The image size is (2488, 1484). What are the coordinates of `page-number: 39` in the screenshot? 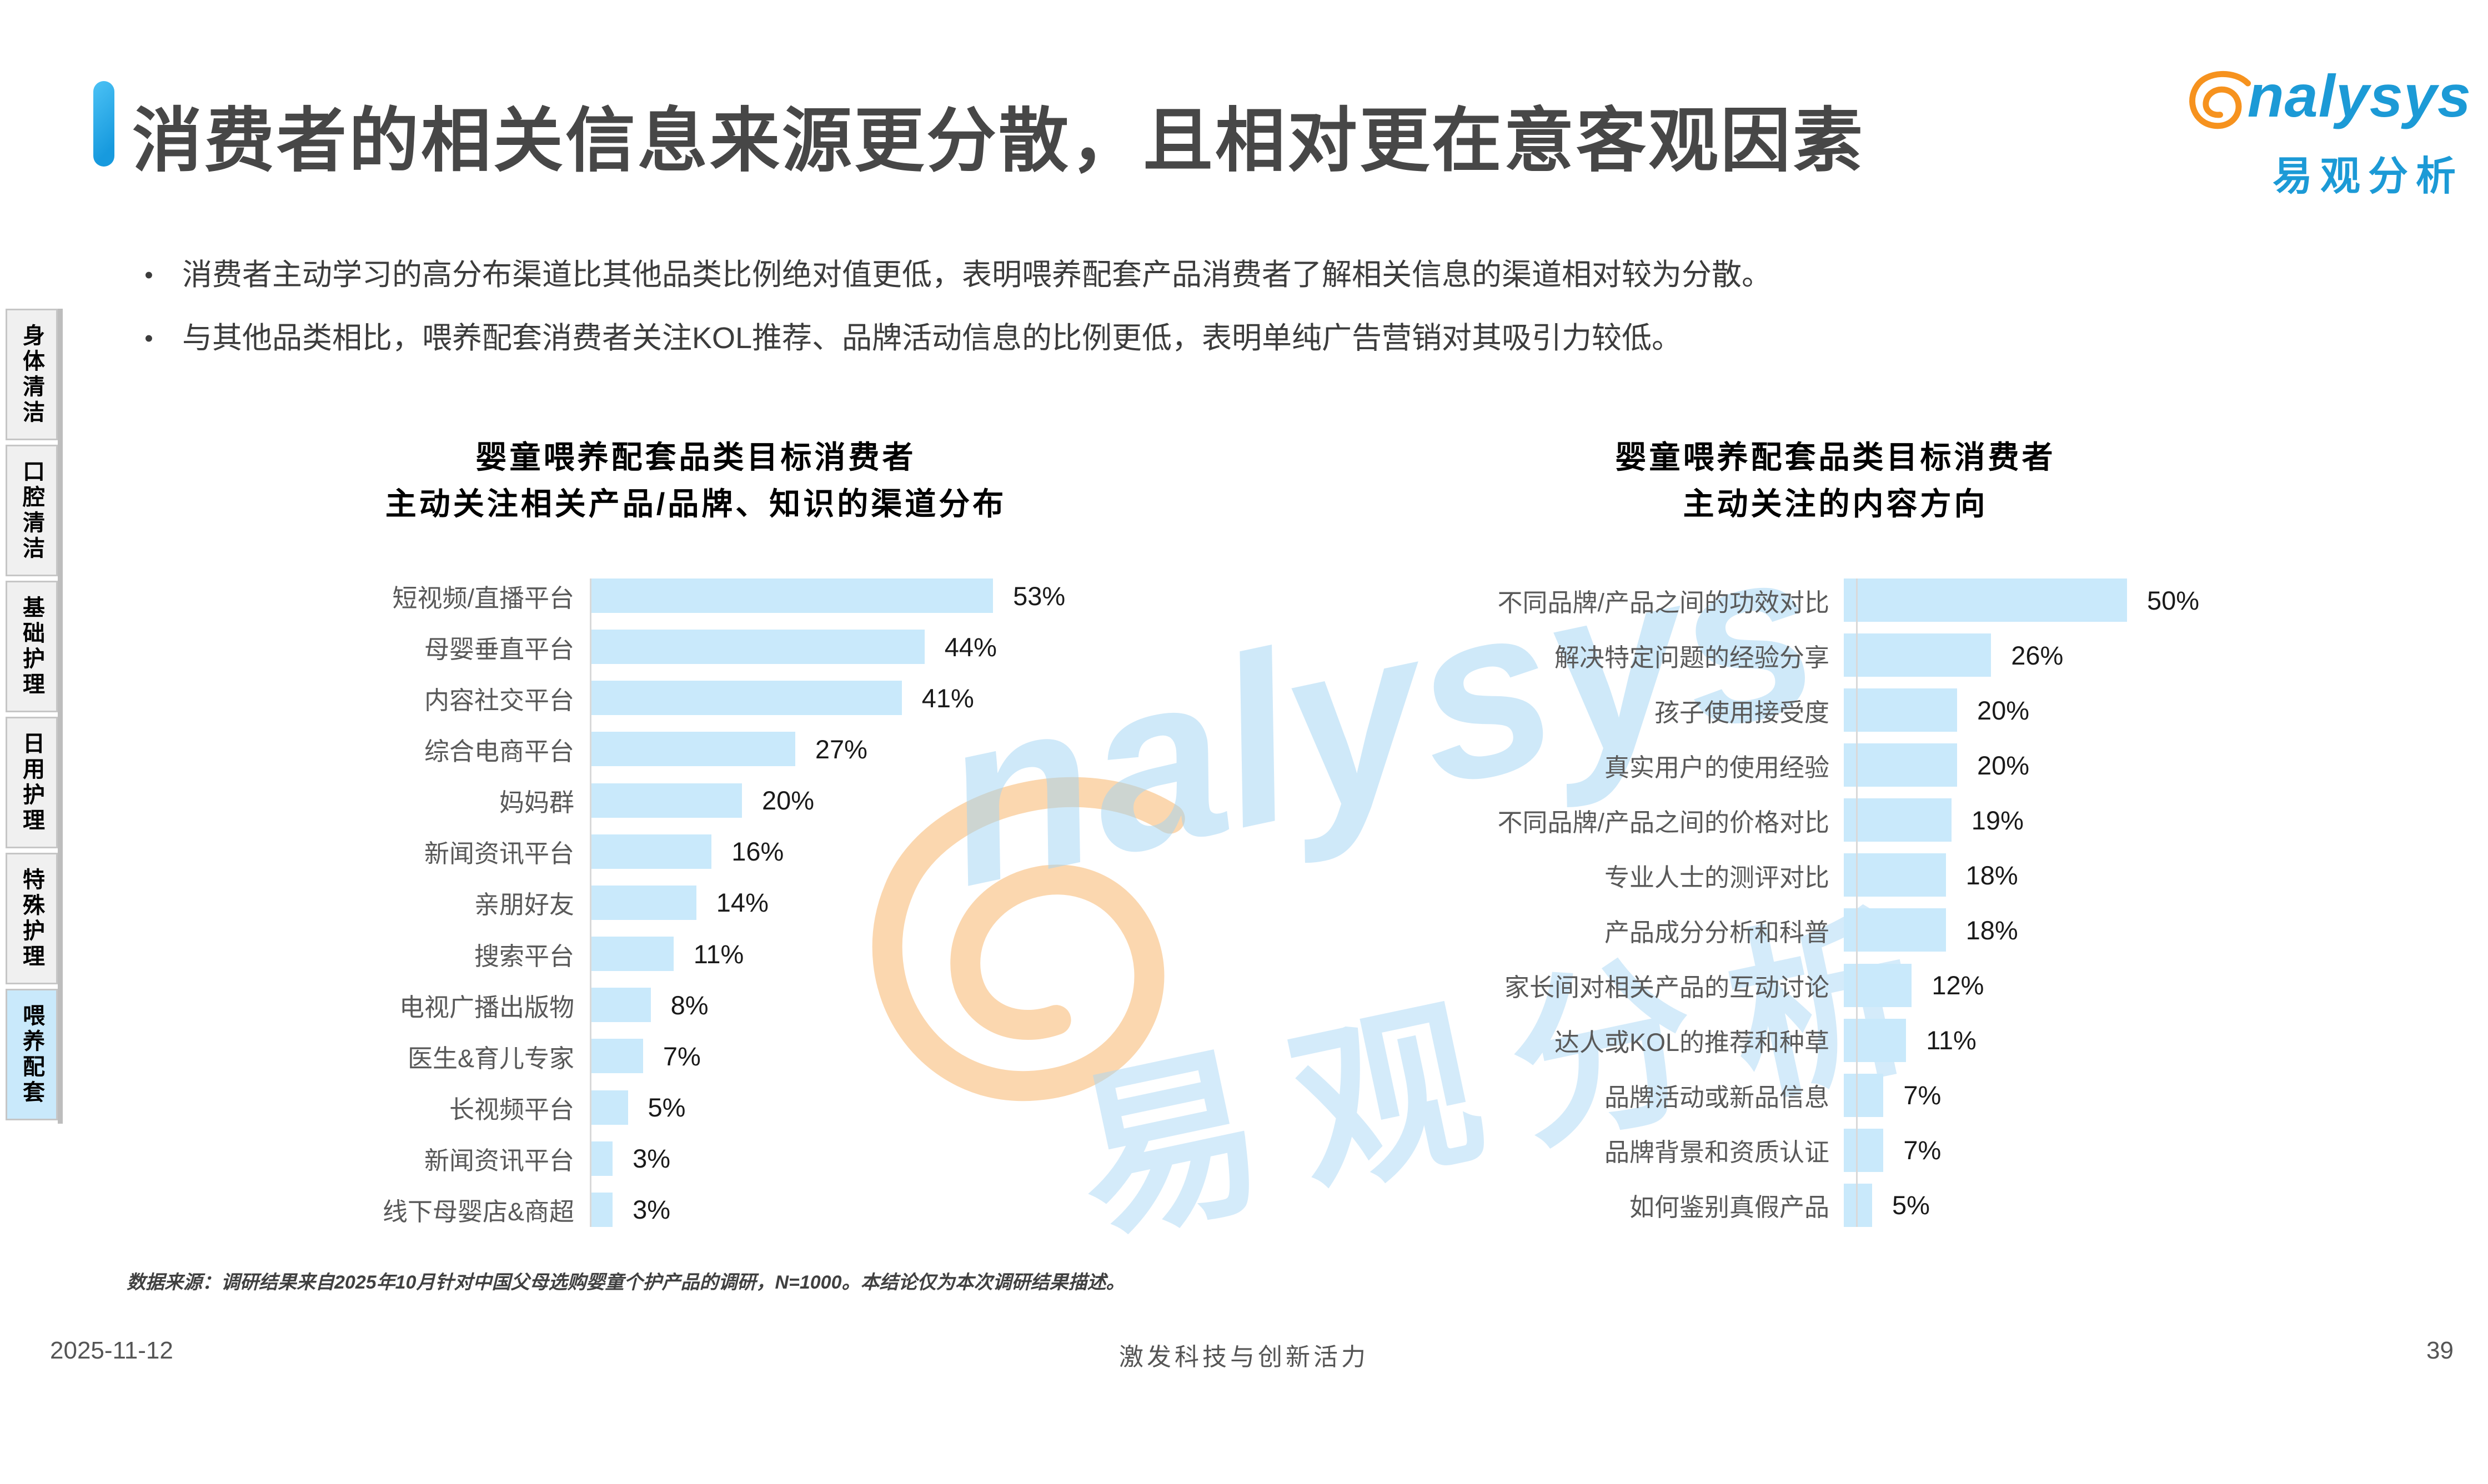 It's located at (2440, 1350).